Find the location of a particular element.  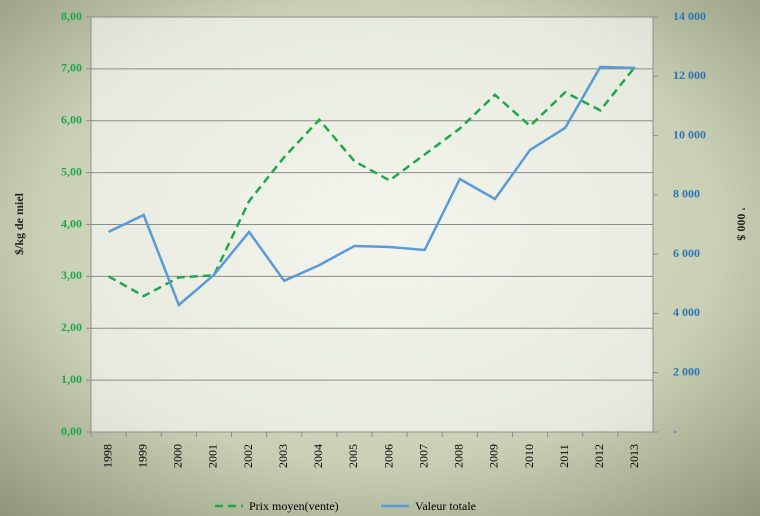

x-tick-label: 2011 is located at coordinates (564, 456).